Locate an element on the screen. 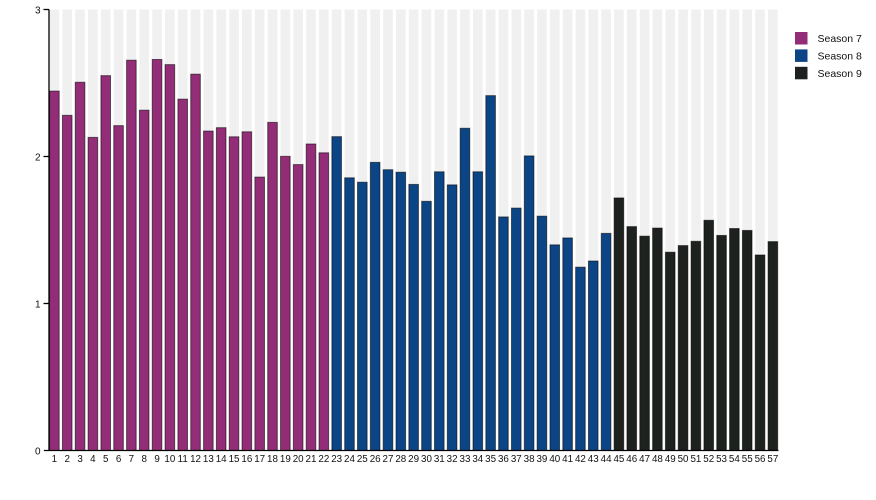  svg-text: 53 is located at coordinates (721, 459).